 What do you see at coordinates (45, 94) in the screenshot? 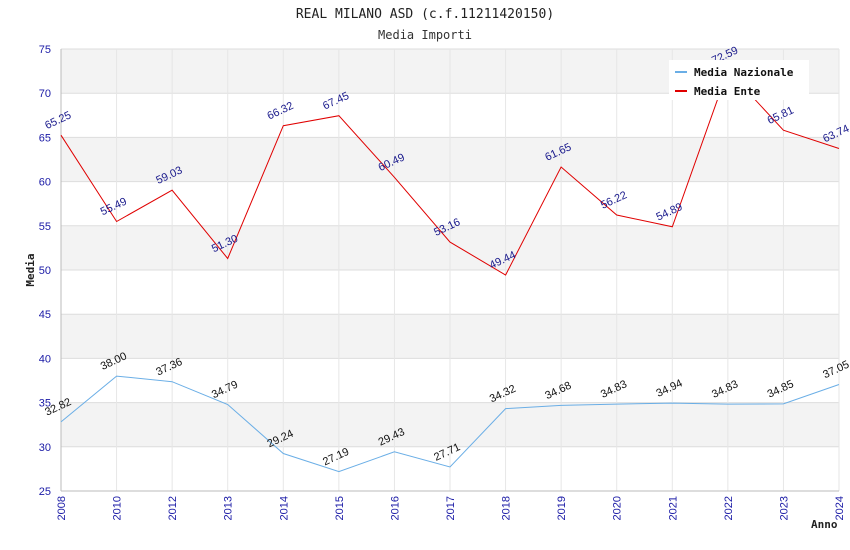
I see `y-tick-label: 70` at bounding box center [45, 94].